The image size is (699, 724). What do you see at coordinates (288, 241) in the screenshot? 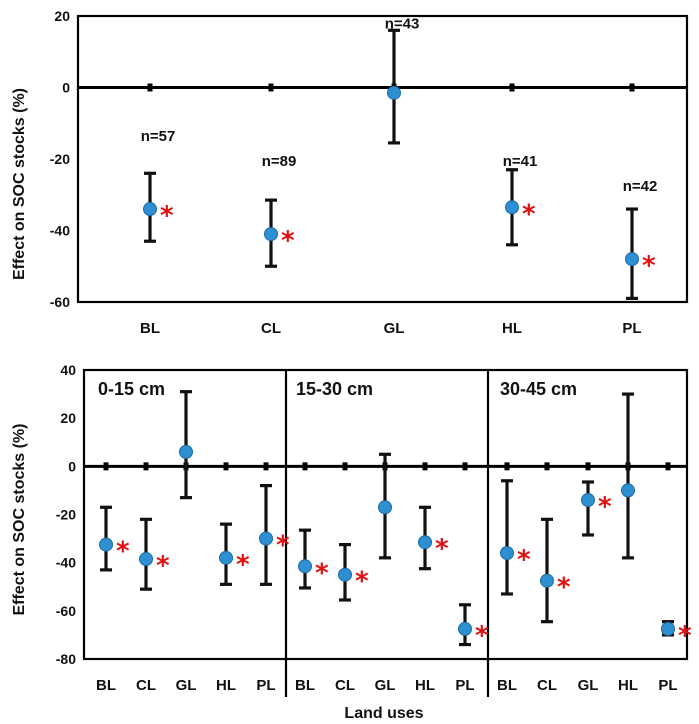
I see `top-CL-significance-star: *` at bounding box center [288, 241].